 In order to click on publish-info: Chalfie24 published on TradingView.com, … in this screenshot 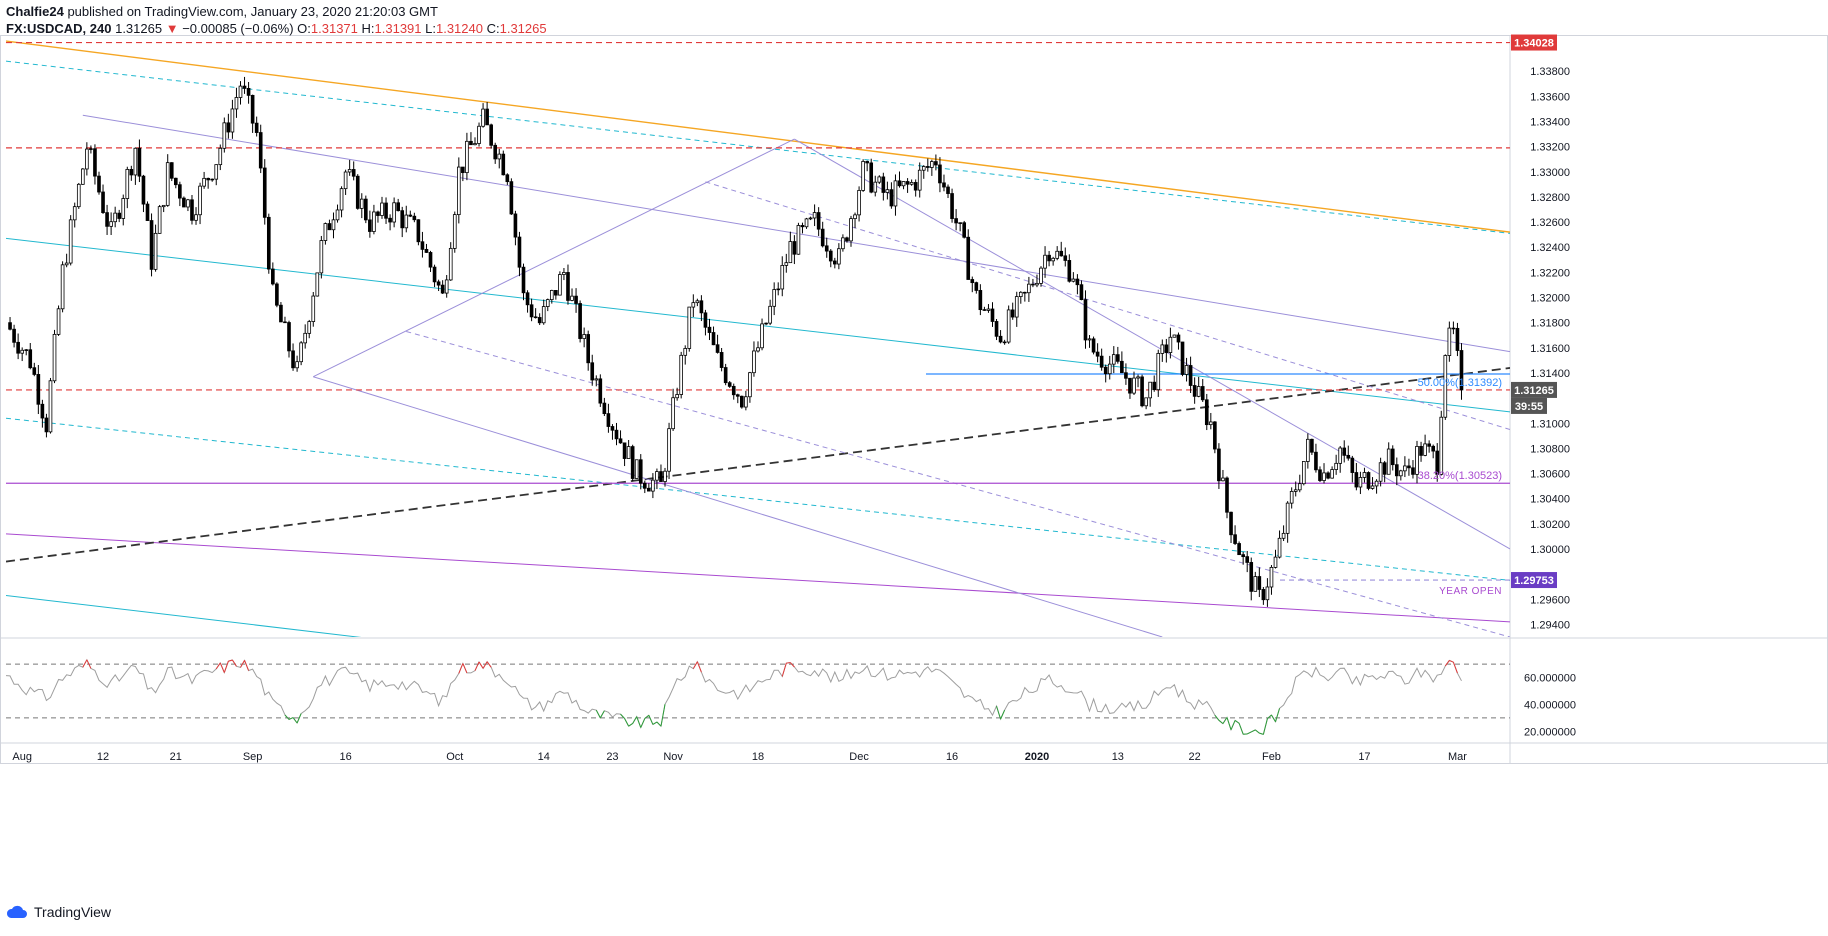, I will do `click(222, 11)`.